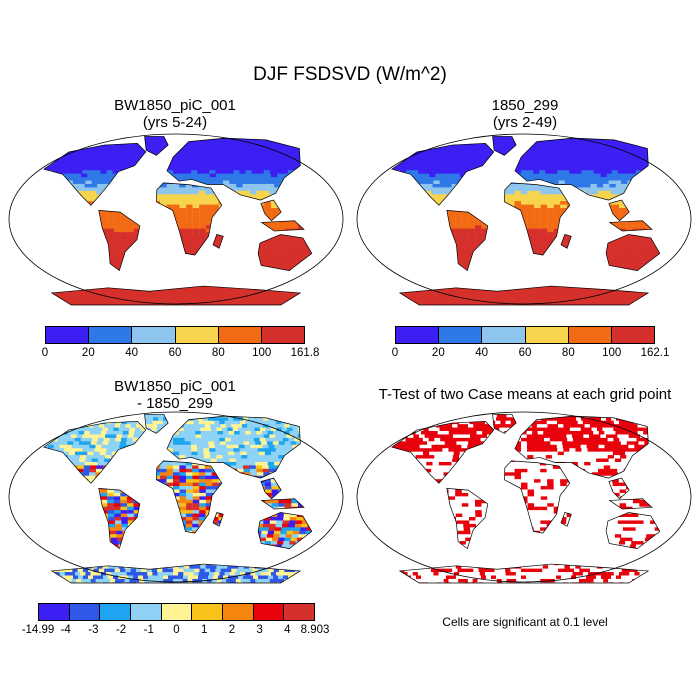 This screenshot has width=700, height=700. I want to click on map-ttest-significance, so click(524, 497).